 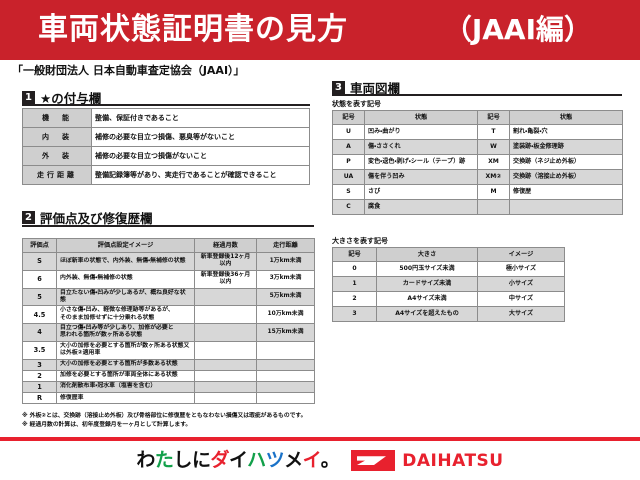 I want to click on table-row: UA 傷を伴う凹み XM② 交換跡（溶接止め外板）, so click(x=477, y=177).